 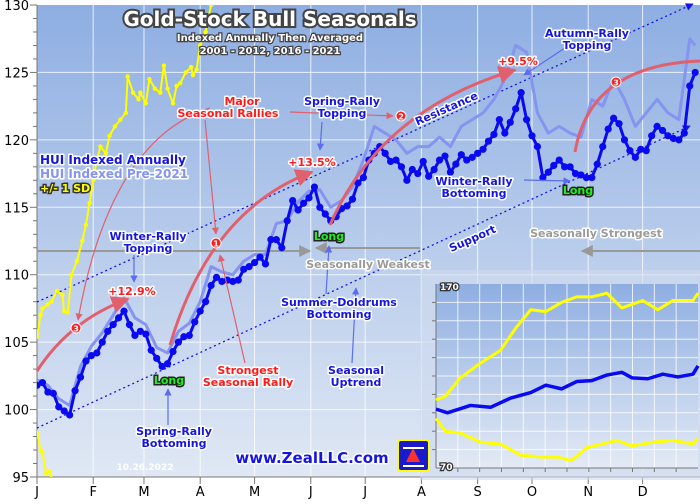 I want to click on chart-title: Gold-Stock Bull Seasonals, so click(x=269, y=19).